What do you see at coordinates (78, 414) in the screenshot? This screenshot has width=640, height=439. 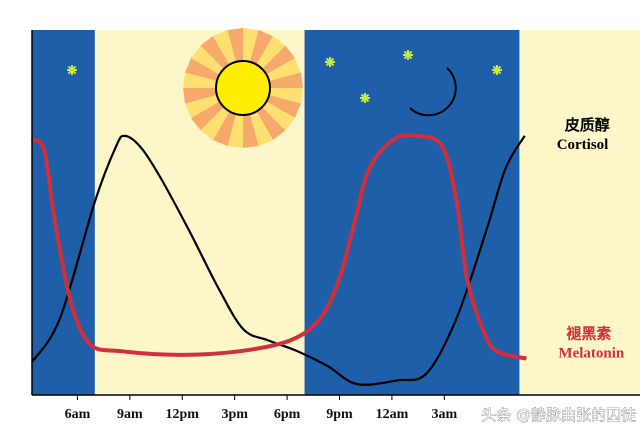 I see `x-tick-label: 6am` at bounding box center [78, 414].